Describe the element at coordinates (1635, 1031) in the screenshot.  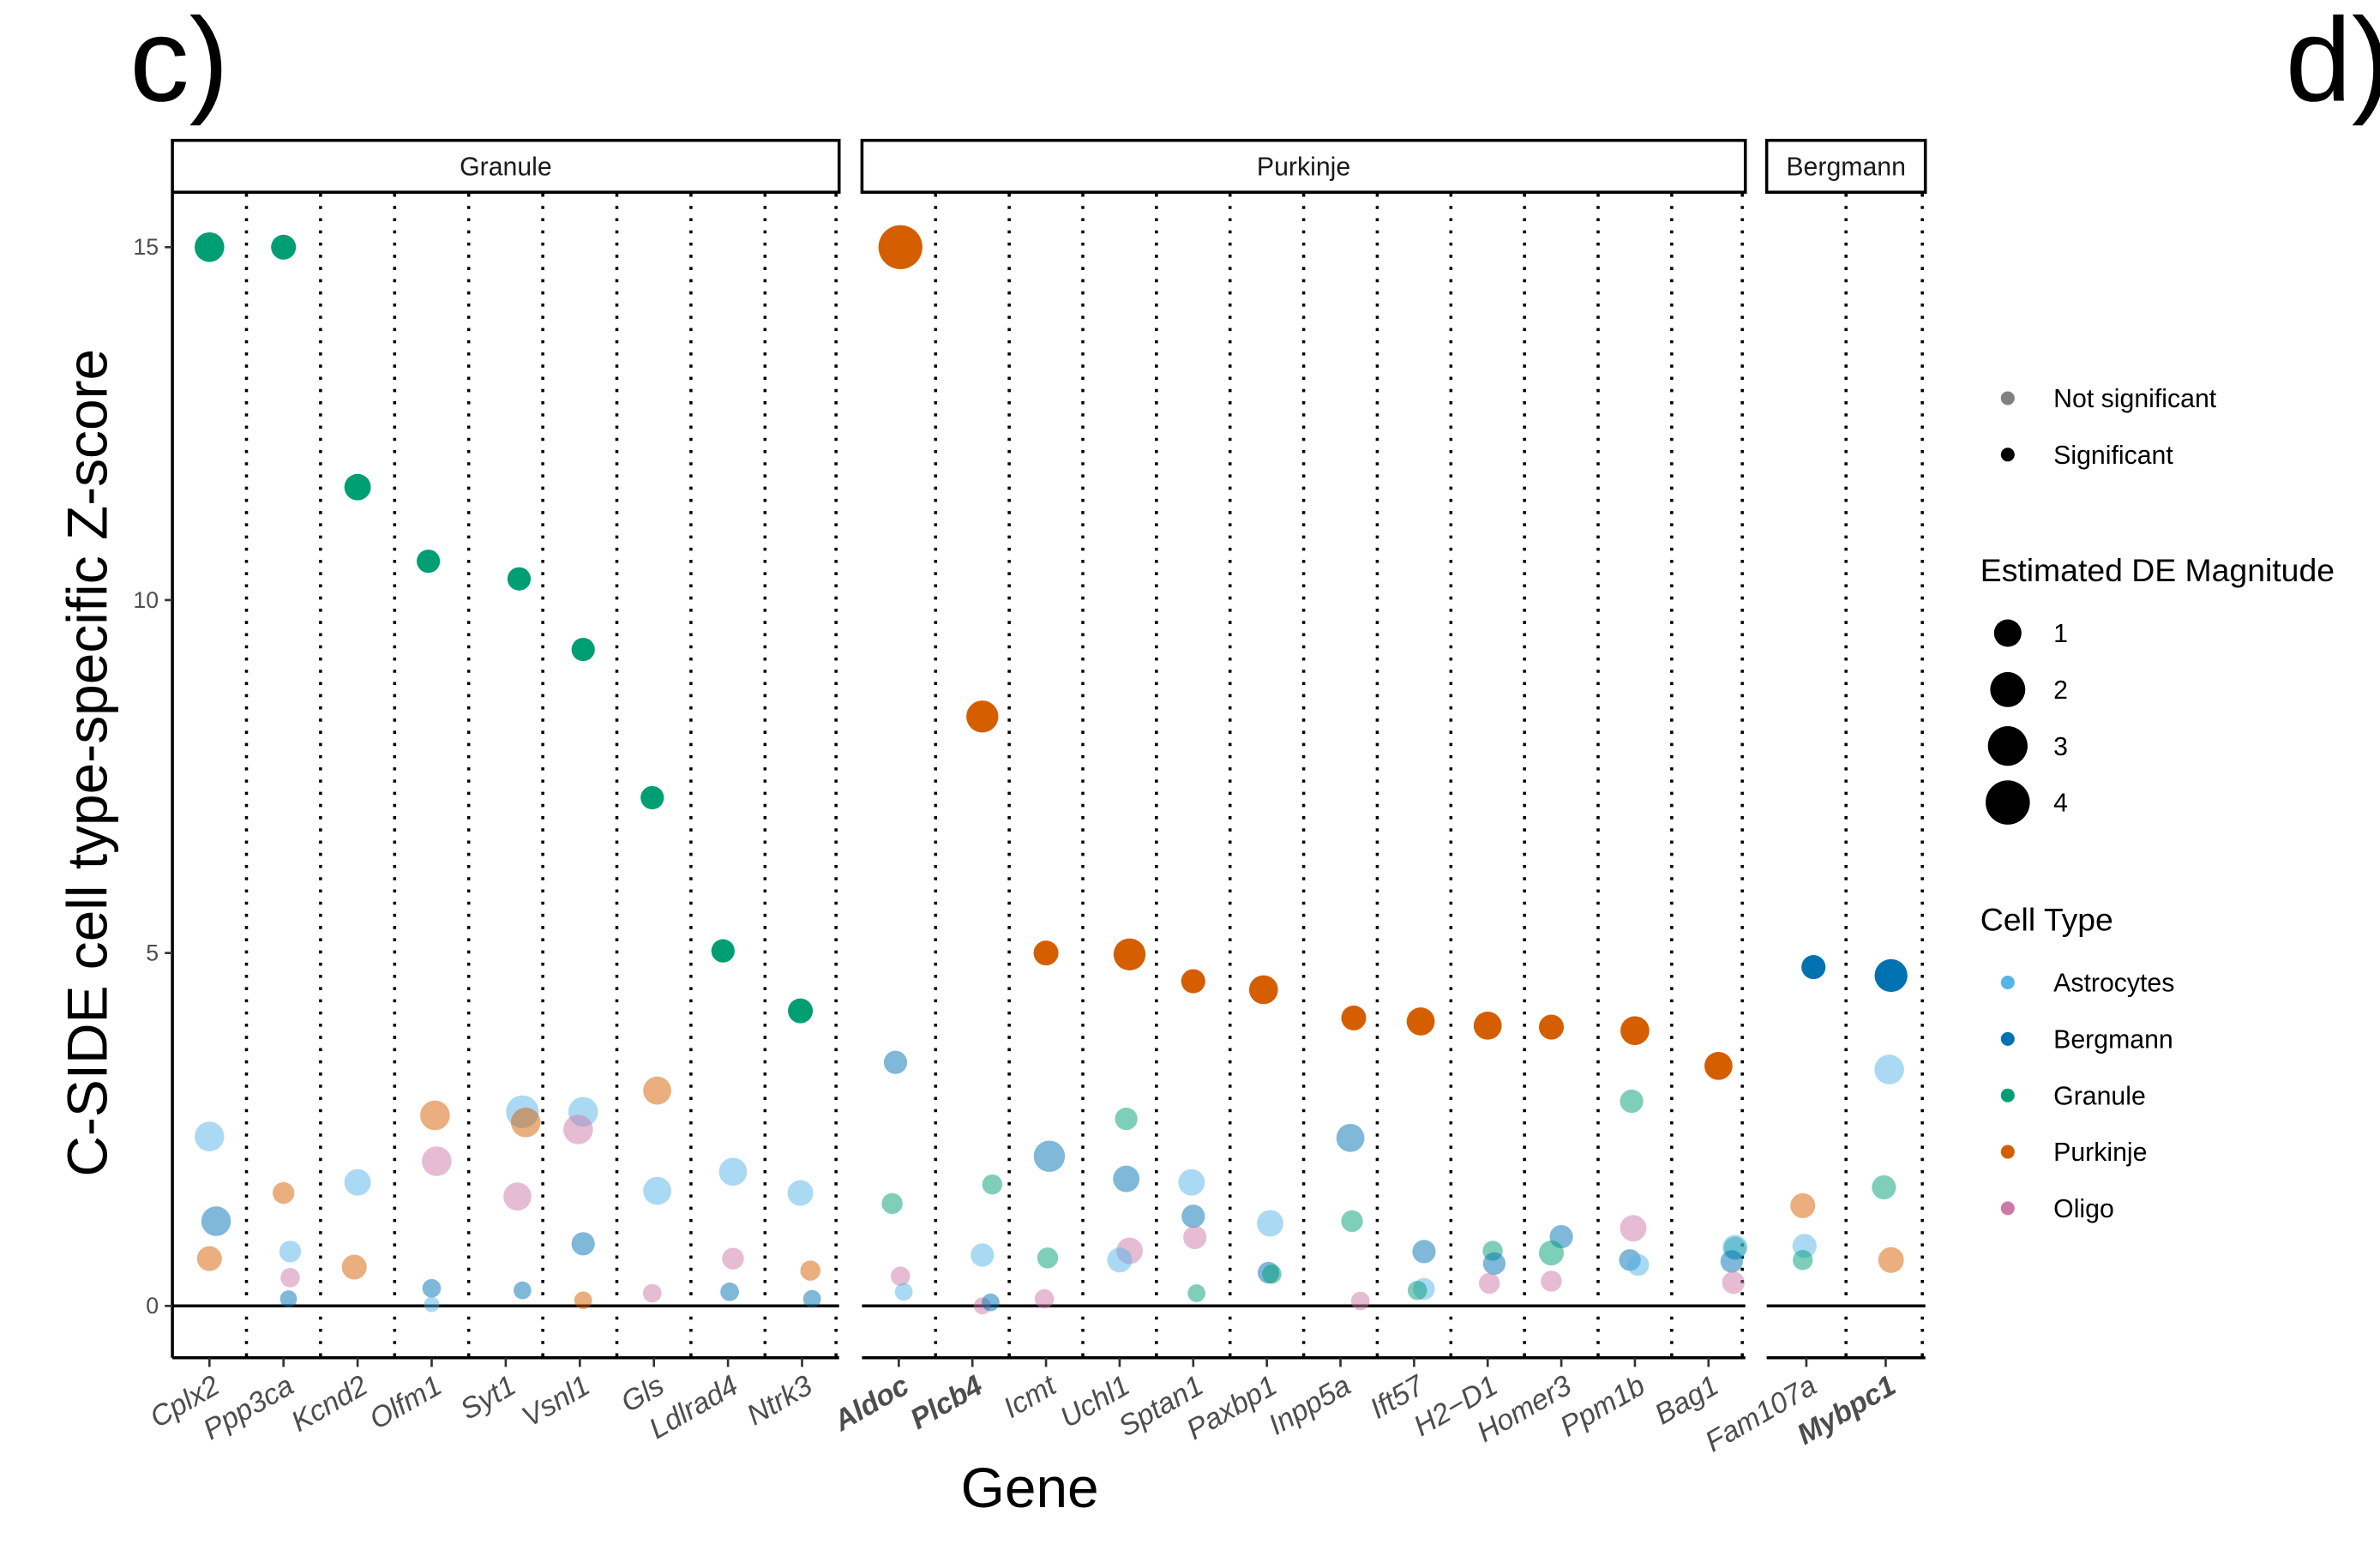
I see `point-ppm1b-purkinje` at that location.